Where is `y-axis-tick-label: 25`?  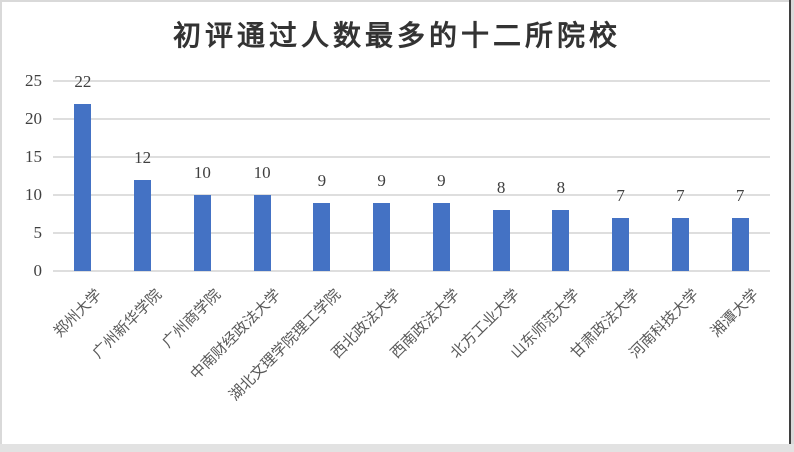
y-axis-tick-label: 25 is located at coordinates (33, 80).